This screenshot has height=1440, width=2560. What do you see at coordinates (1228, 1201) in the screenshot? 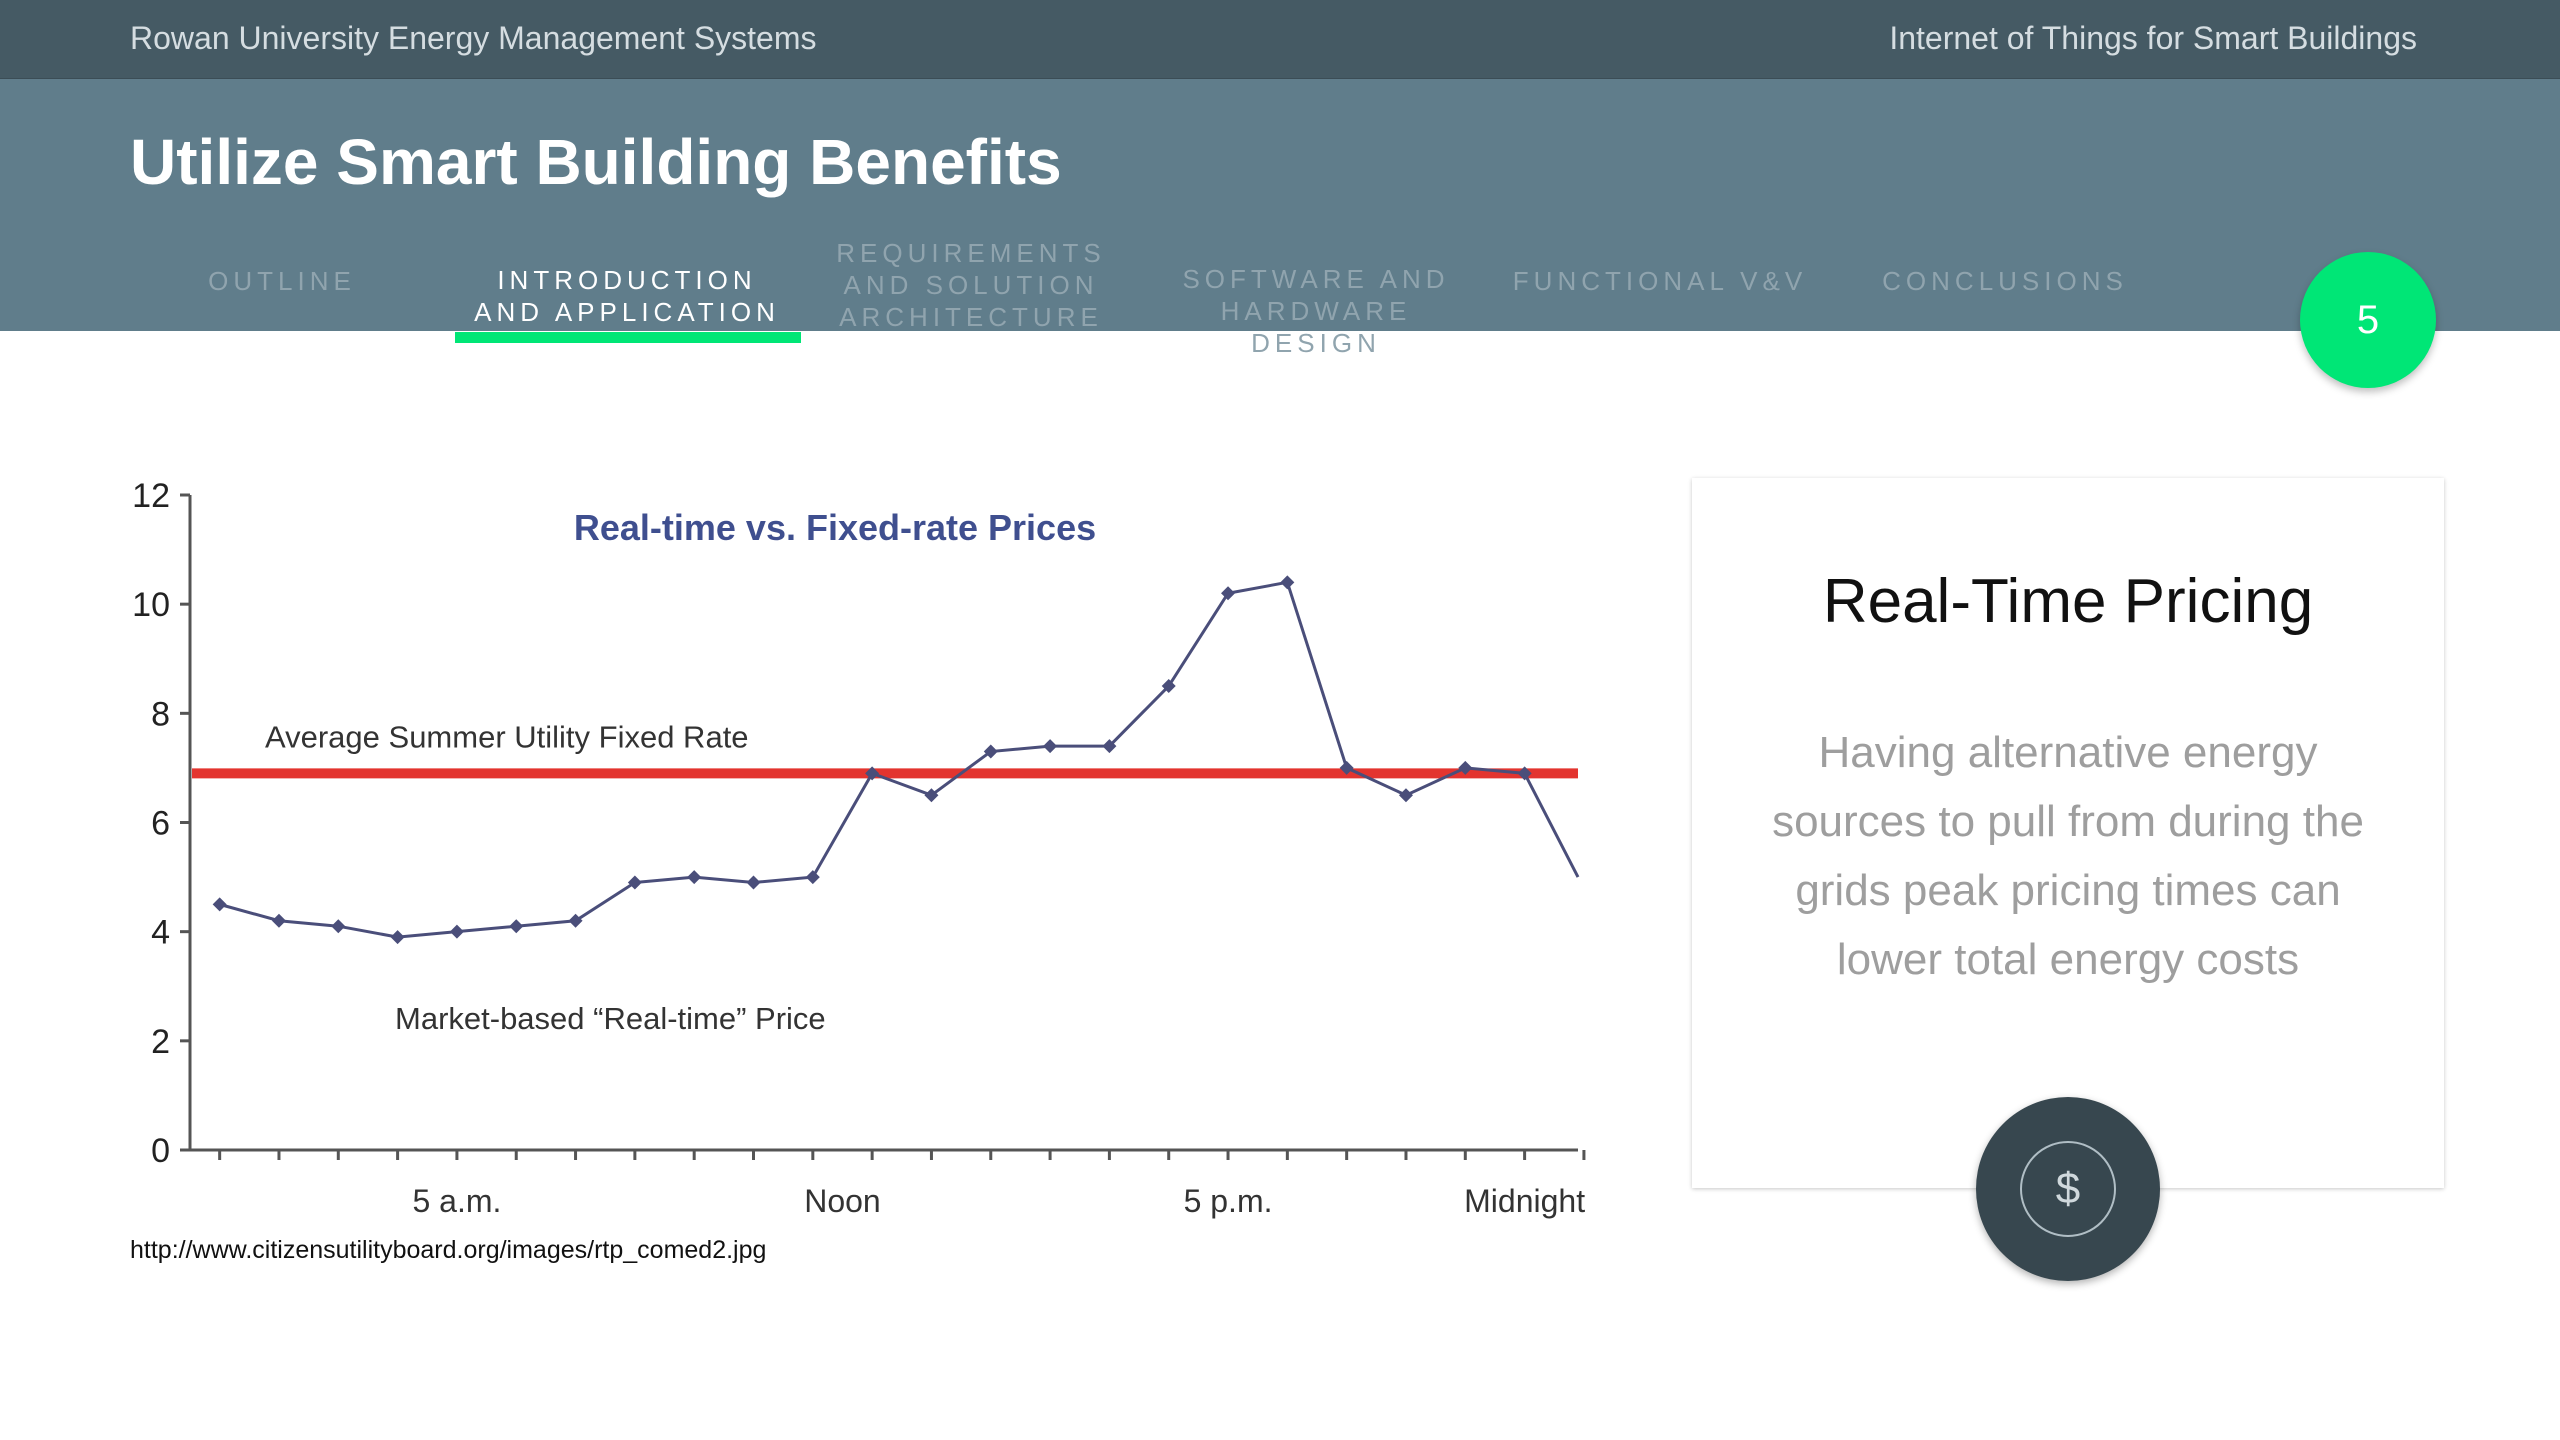
I see `x-tick-label: 5 p.m.` at bounding box center [1228, 1201].